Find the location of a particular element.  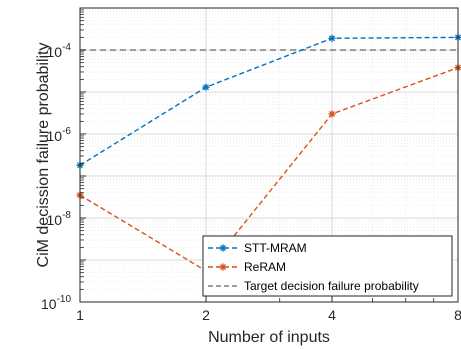

x-axis-label: Number of inputs is located at coordinates (269, 337).